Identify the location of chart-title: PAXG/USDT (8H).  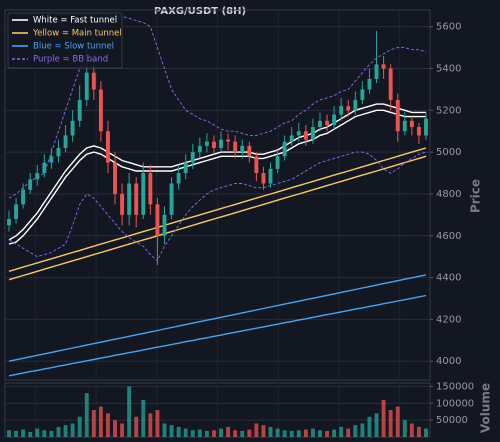
(200, 11).